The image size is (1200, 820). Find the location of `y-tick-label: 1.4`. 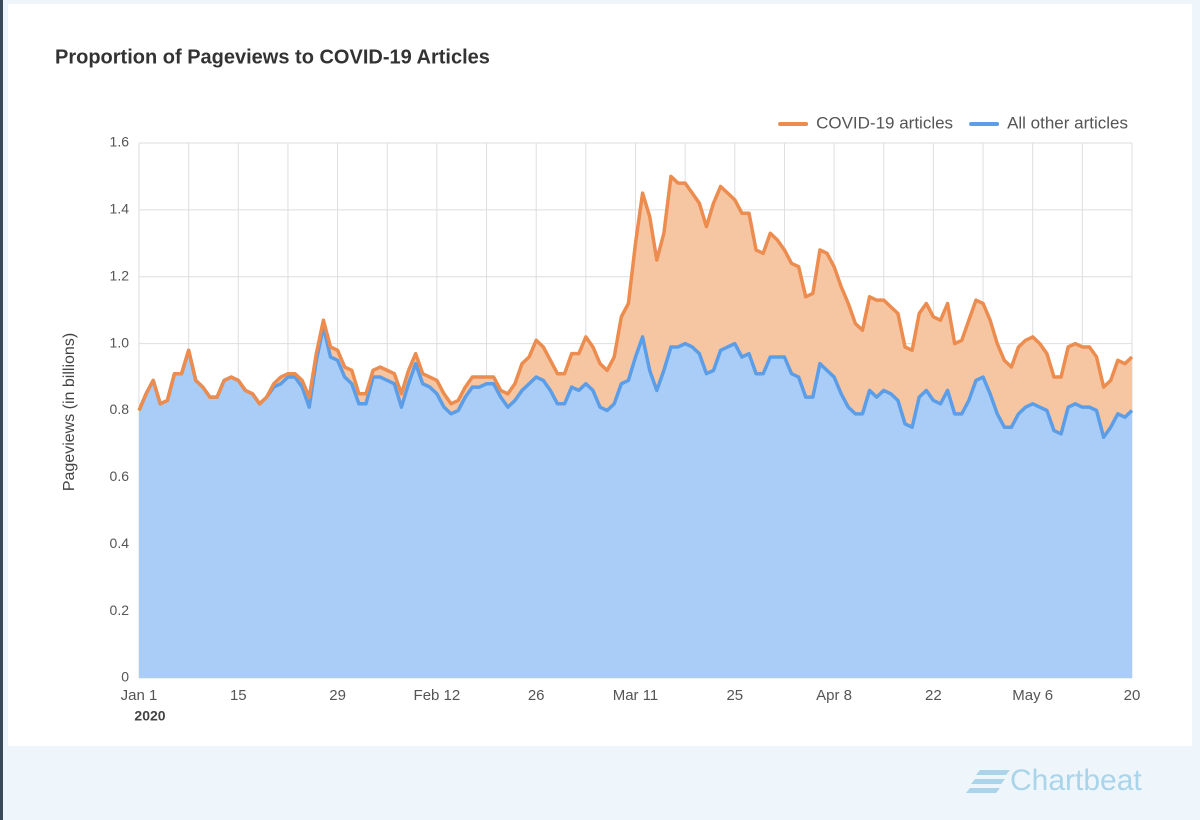

y-tick-label: 1.4 is located at coordinates (120, 209).